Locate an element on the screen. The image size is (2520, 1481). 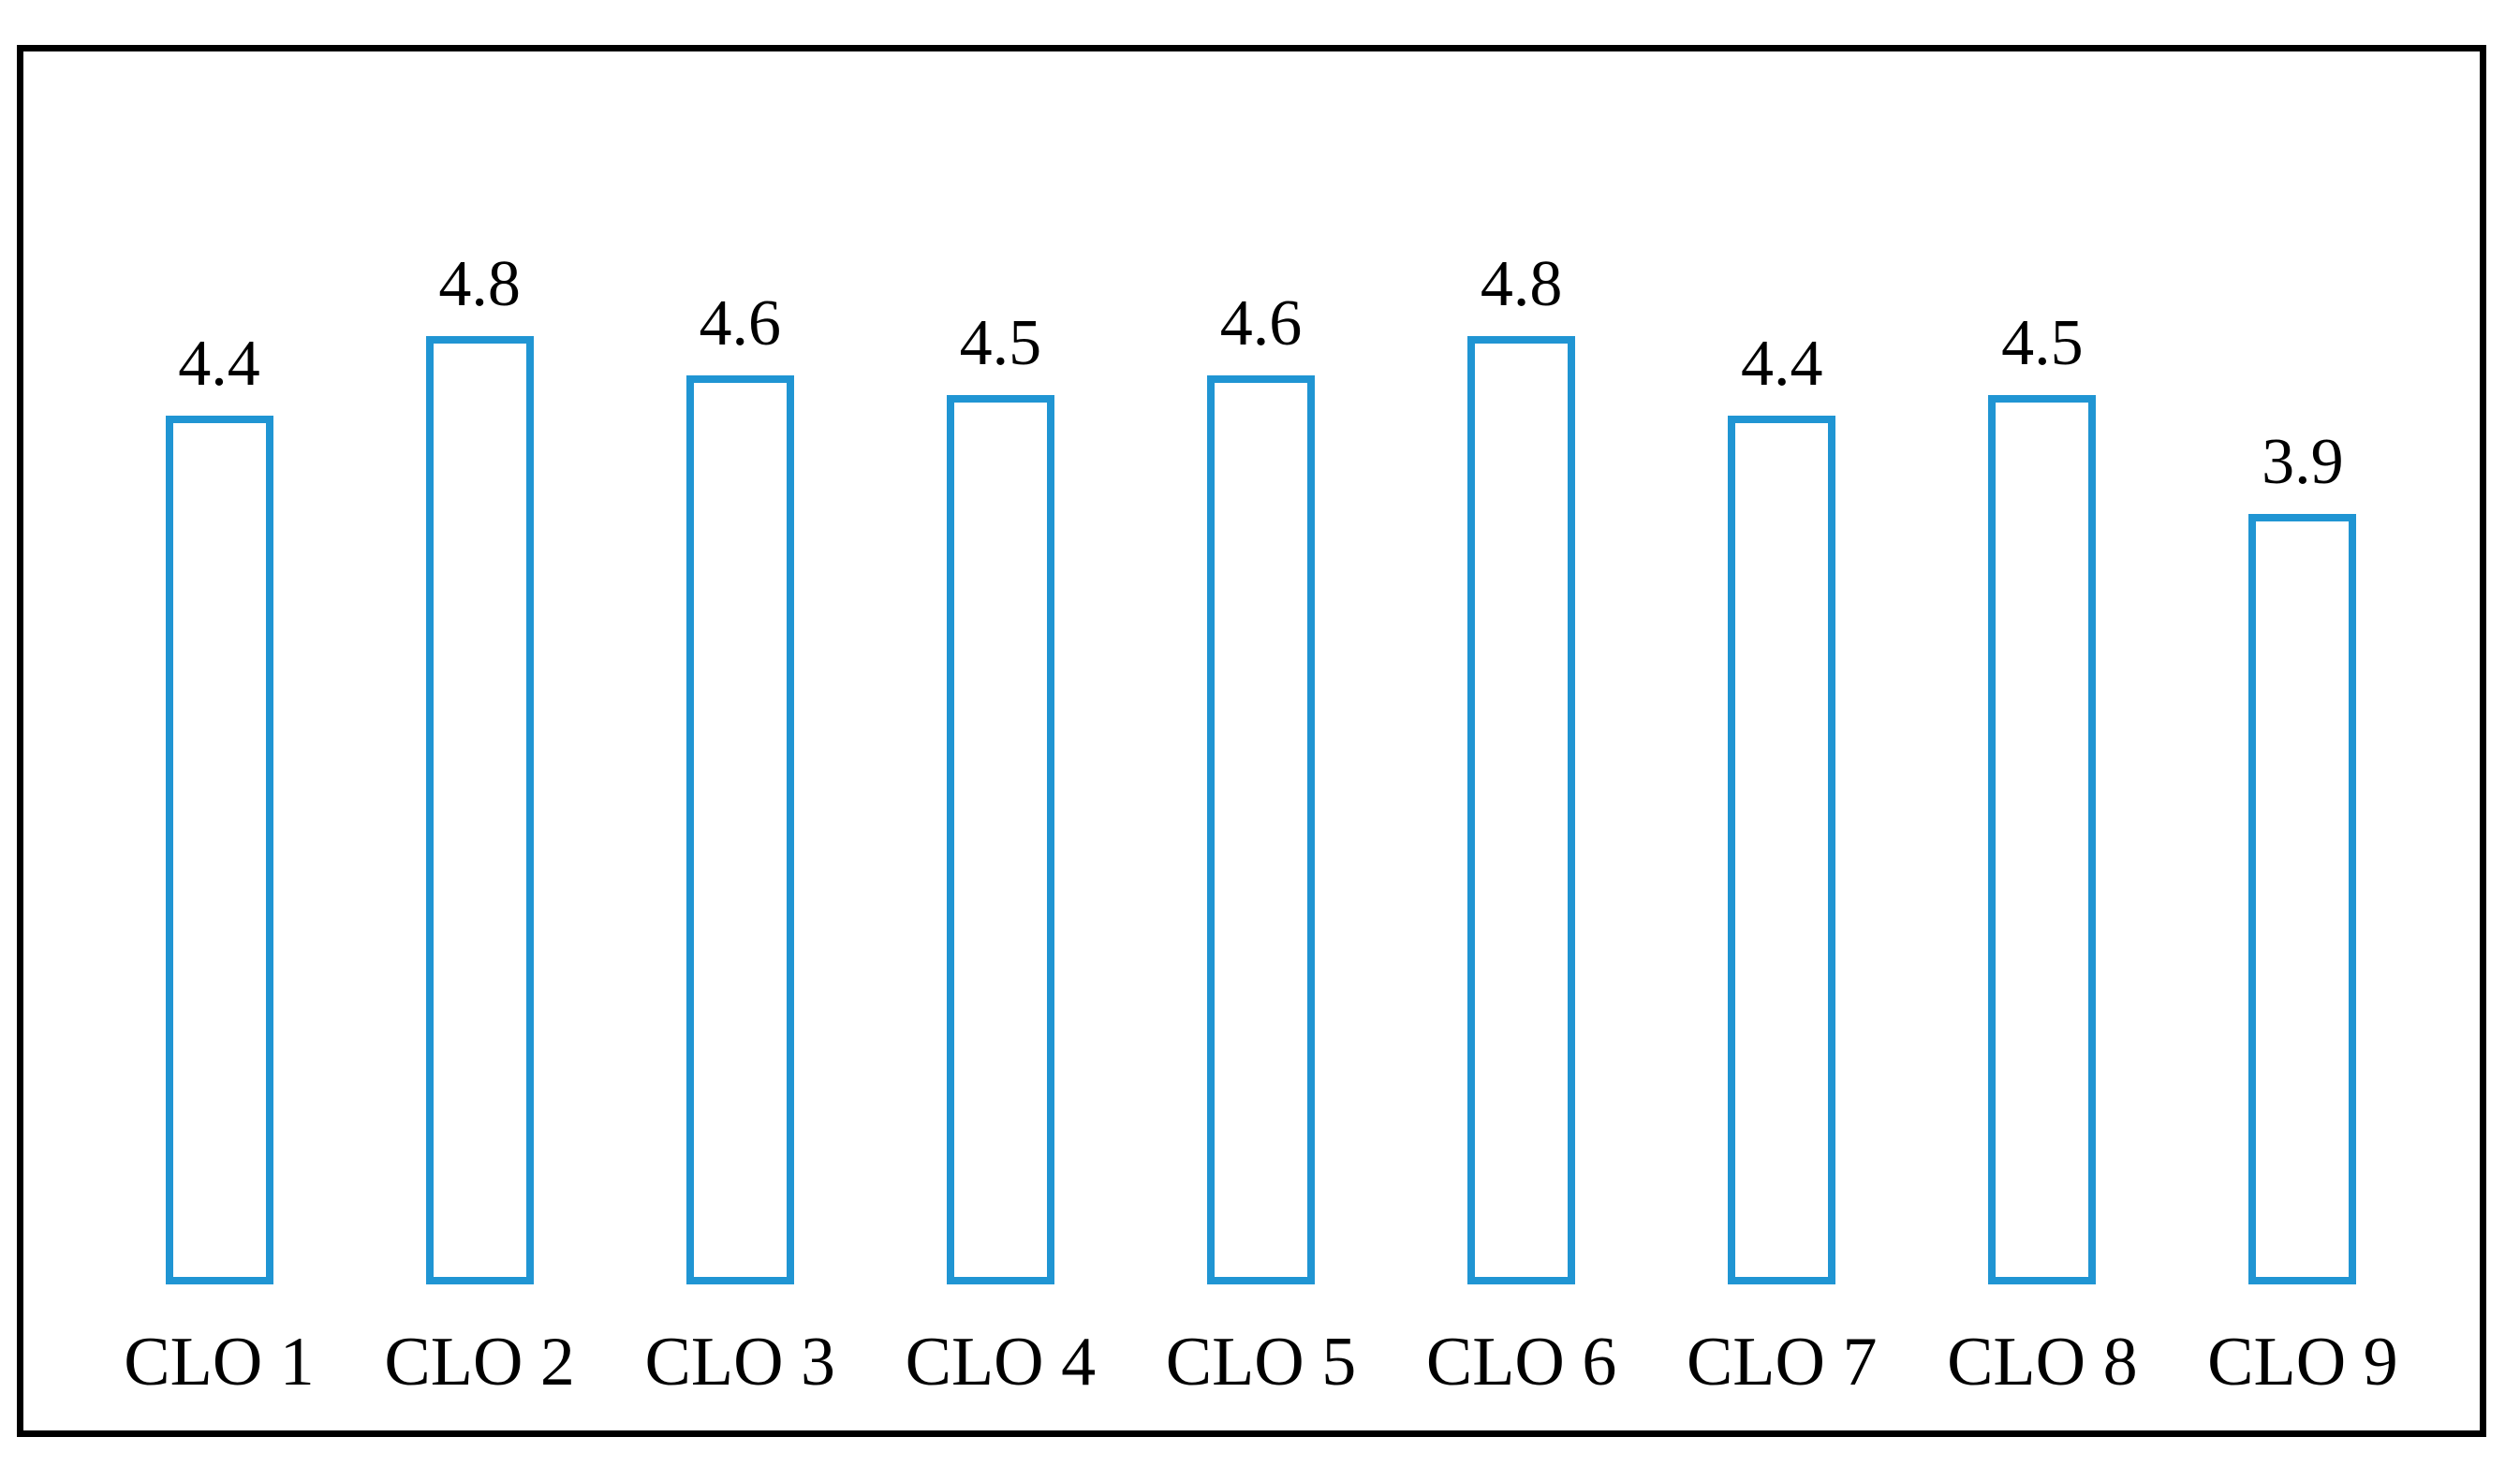
bar-column: 3.9 is located at coordinates (2303, 857).